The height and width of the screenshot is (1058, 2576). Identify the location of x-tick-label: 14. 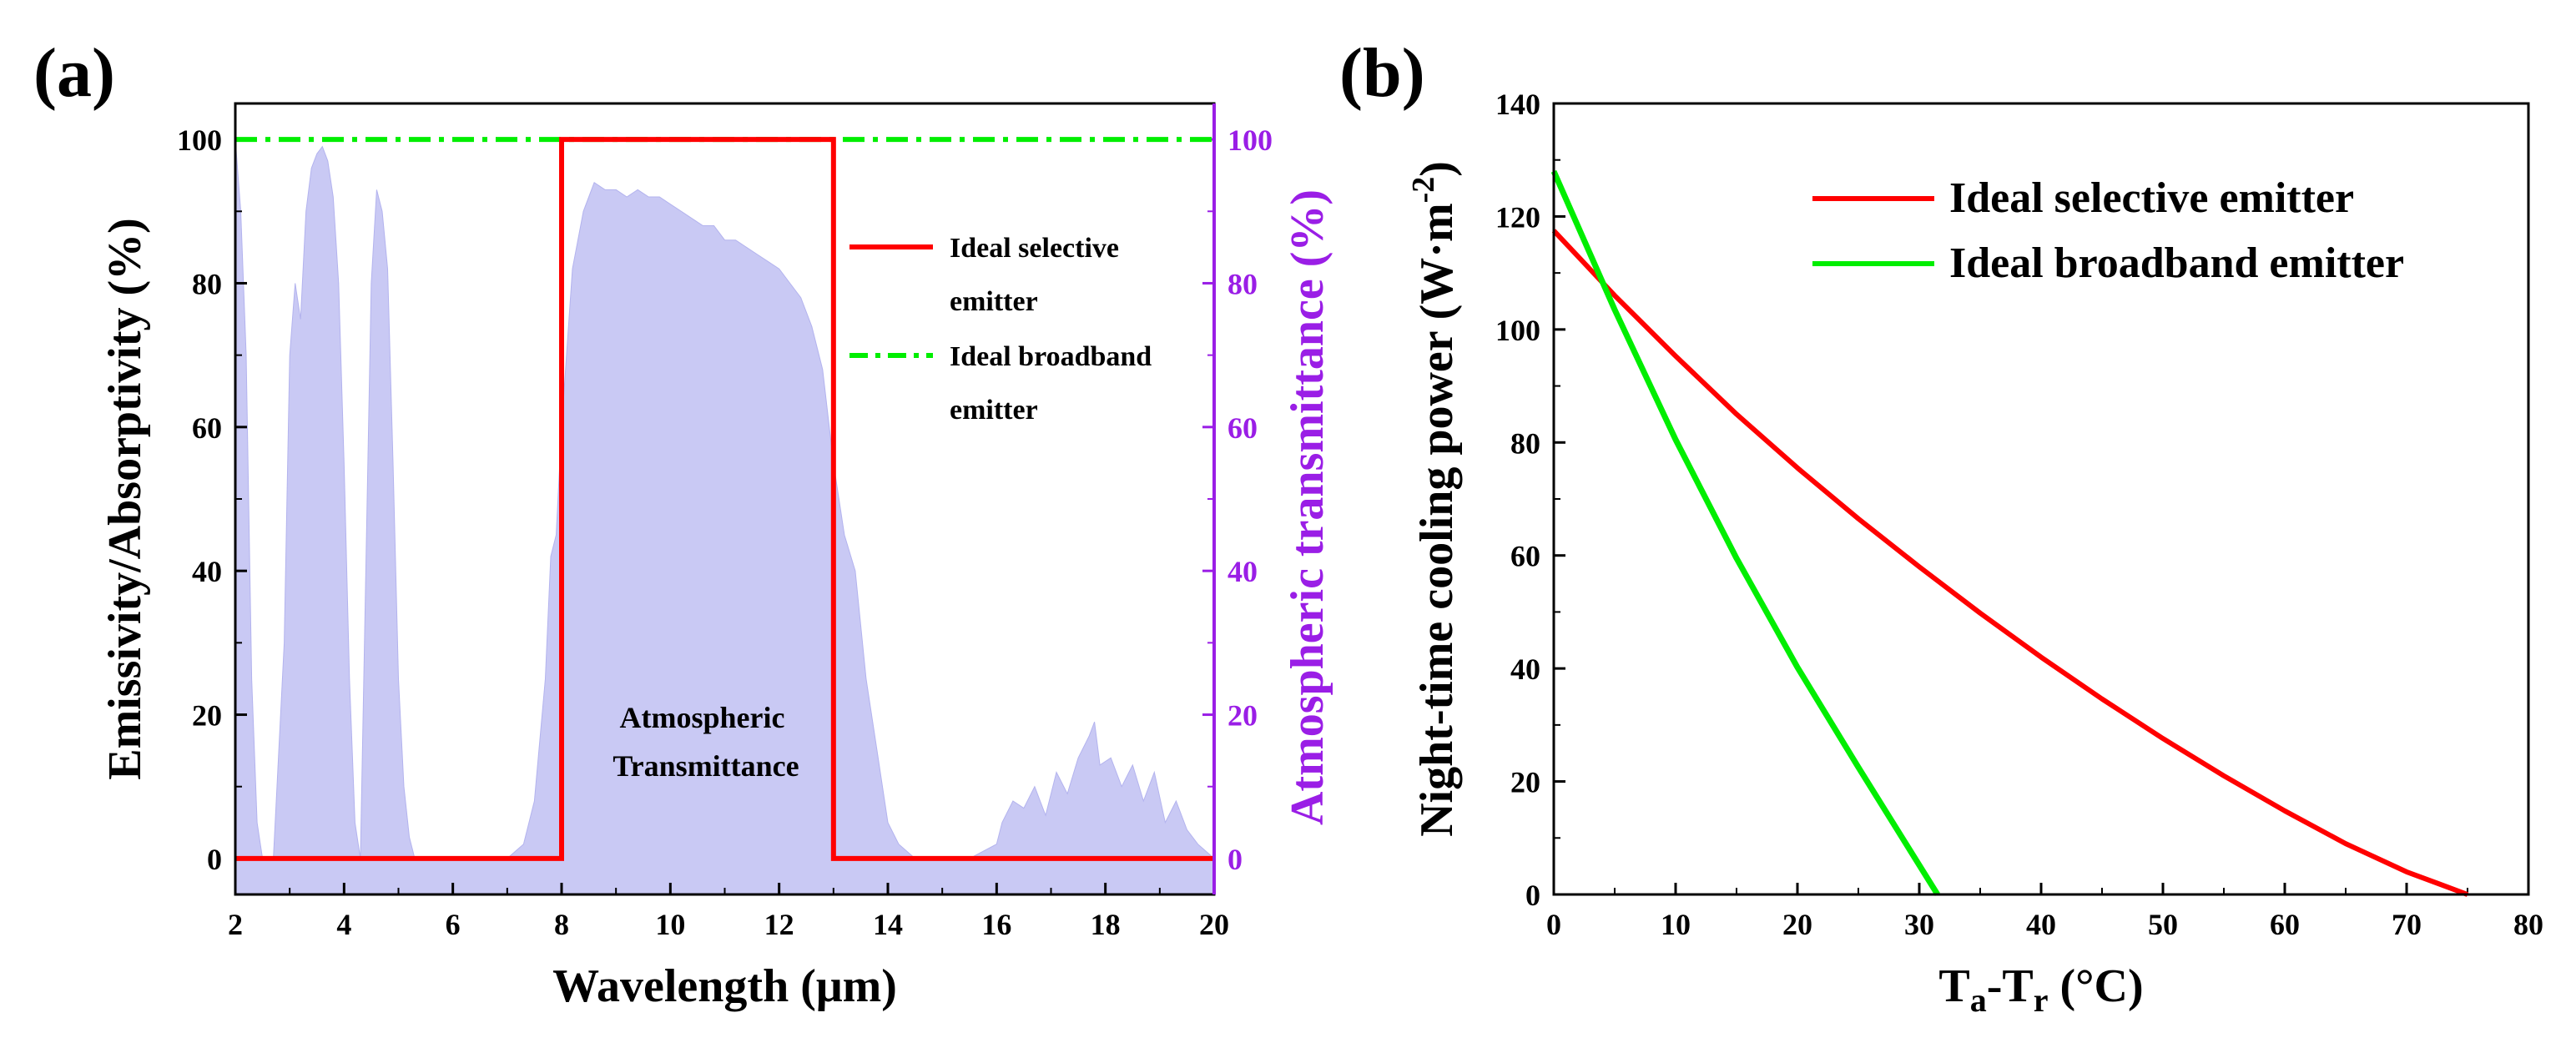
(888, 924).